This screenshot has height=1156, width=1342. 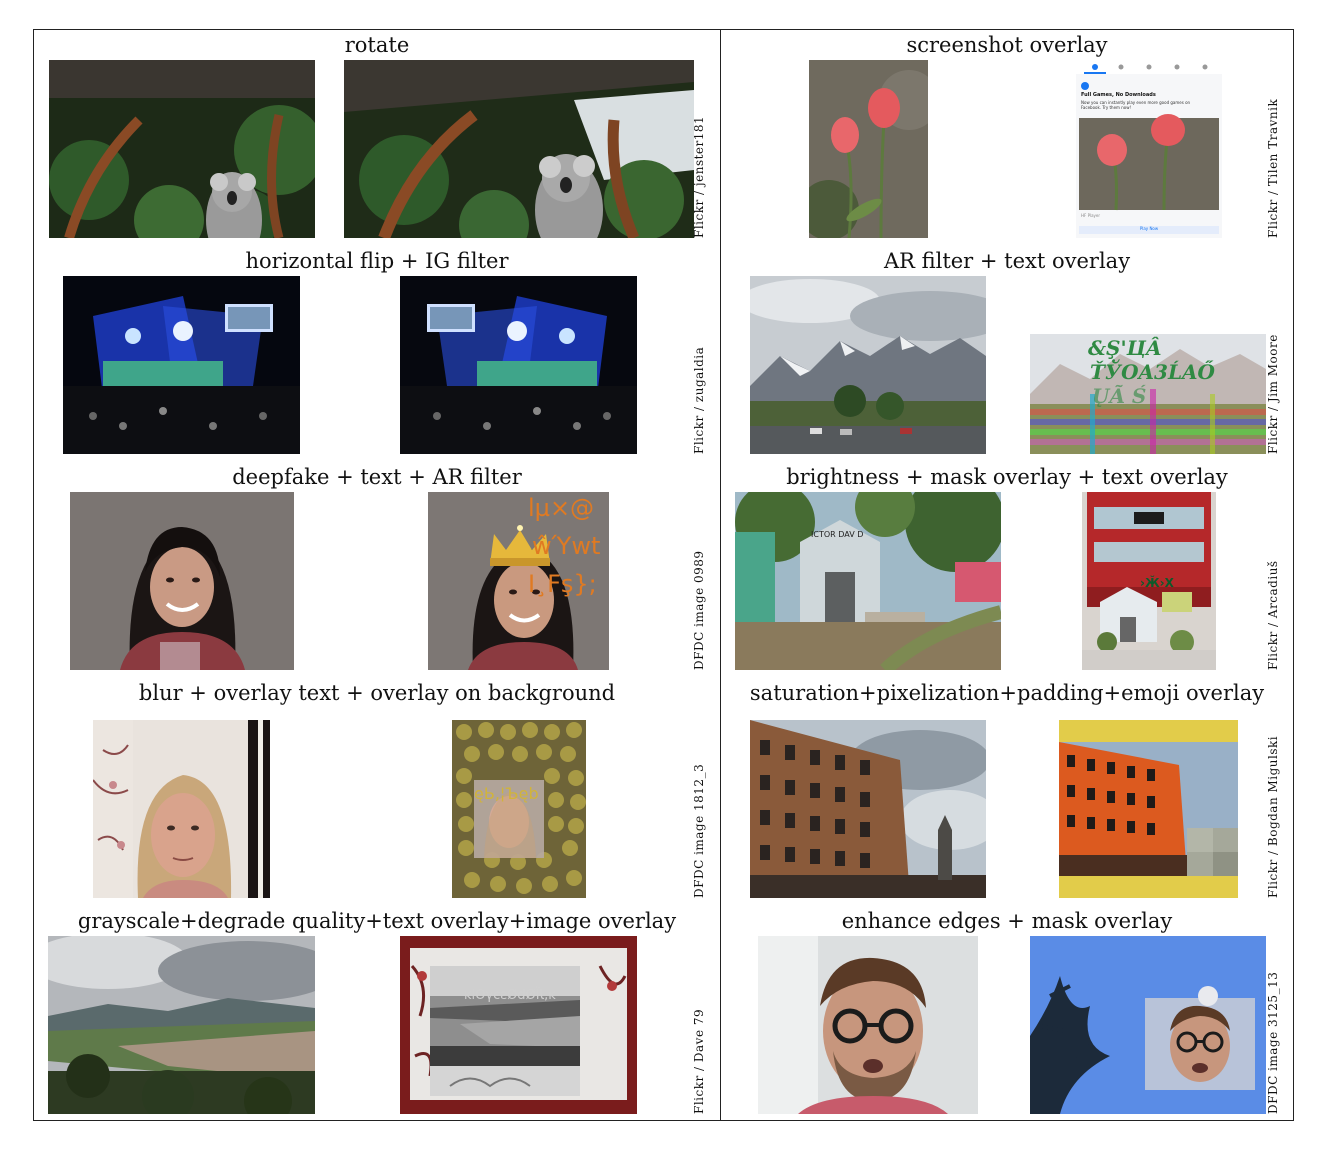 I want to click on caption-rotate: rotate, so click(x=377, y=45).